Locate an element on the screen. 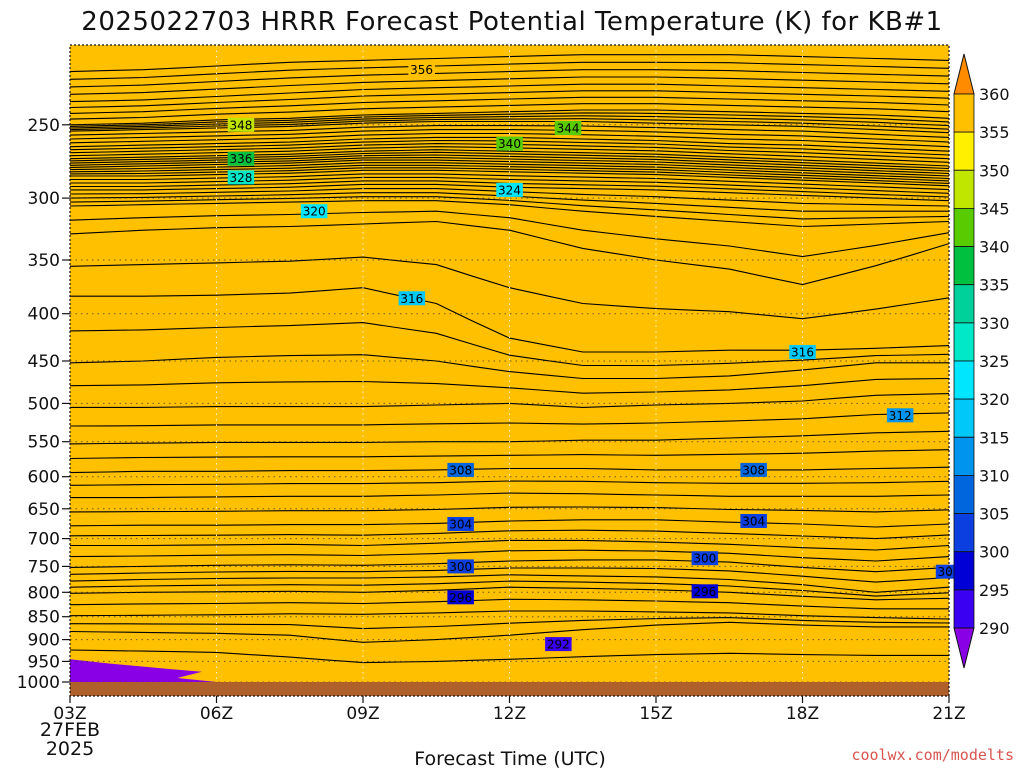 The height and width of the screenshot is (768, 1024). y-tick-label: 600 is located at coordinates (44, 478).